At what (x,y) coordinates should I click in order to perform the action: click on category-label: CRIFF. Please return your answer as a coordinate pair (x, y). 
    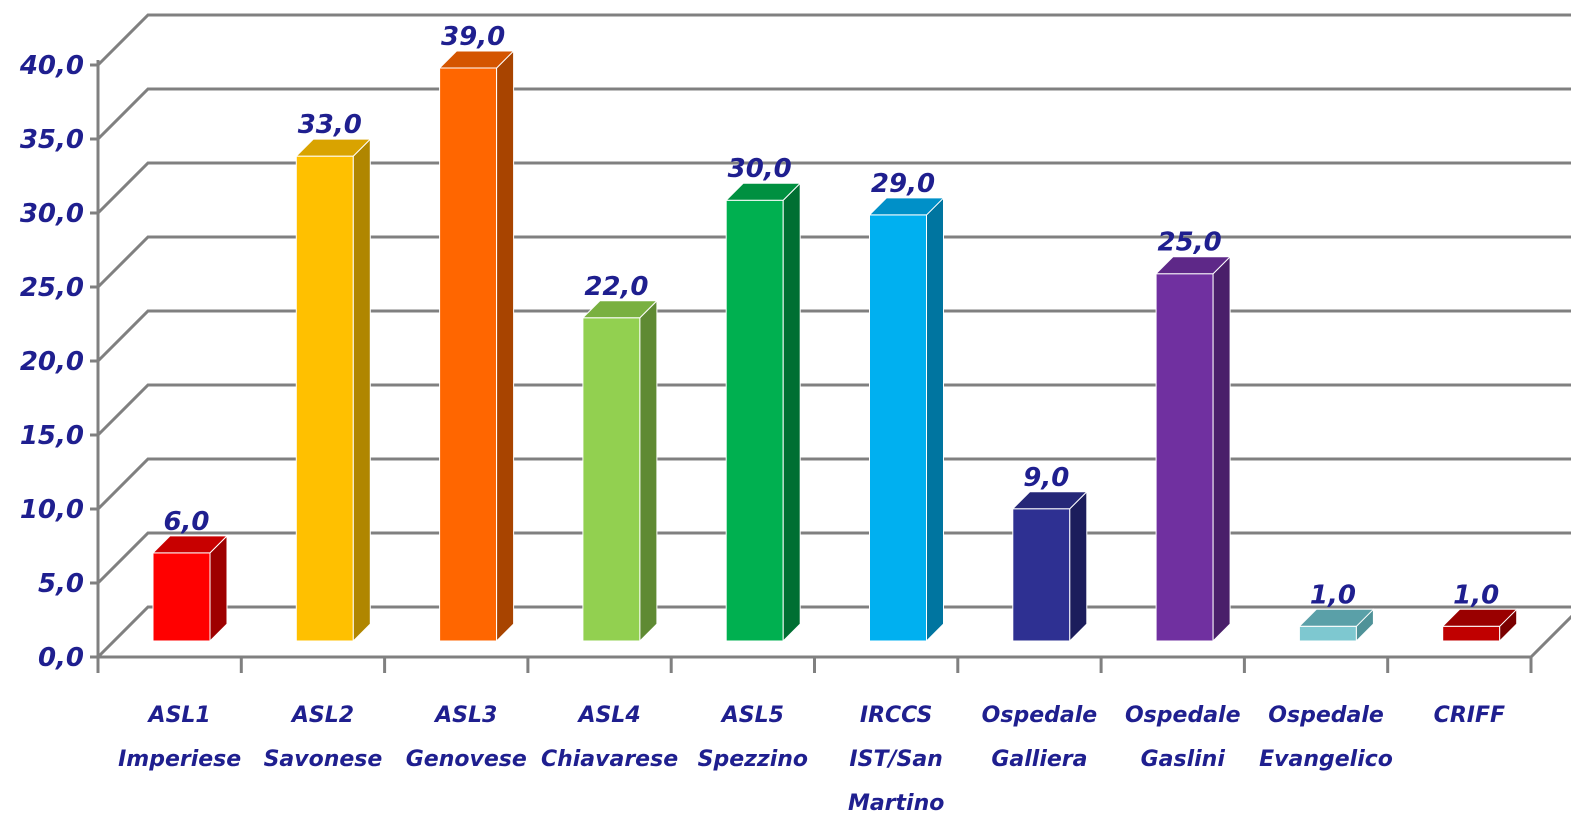
    Looking at the image, I should click on (1469, 715).